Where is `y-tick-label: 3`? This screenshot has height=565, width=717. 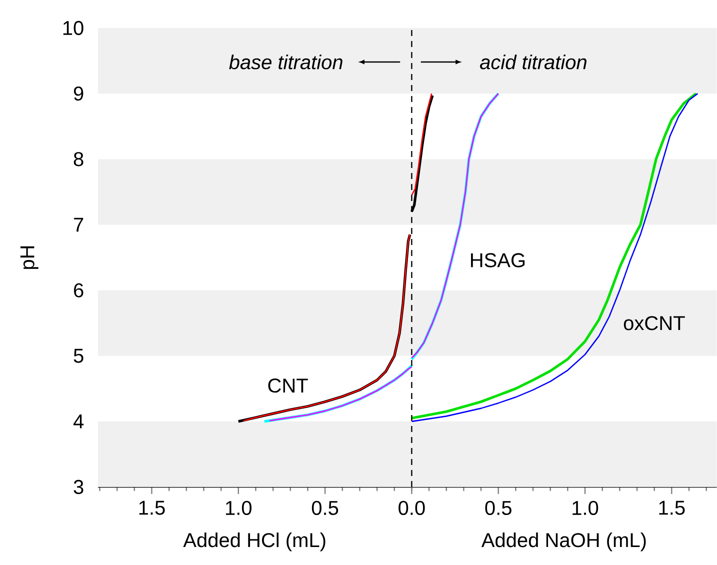 y-tick-label: 3 is located at coordinates (79, 487).